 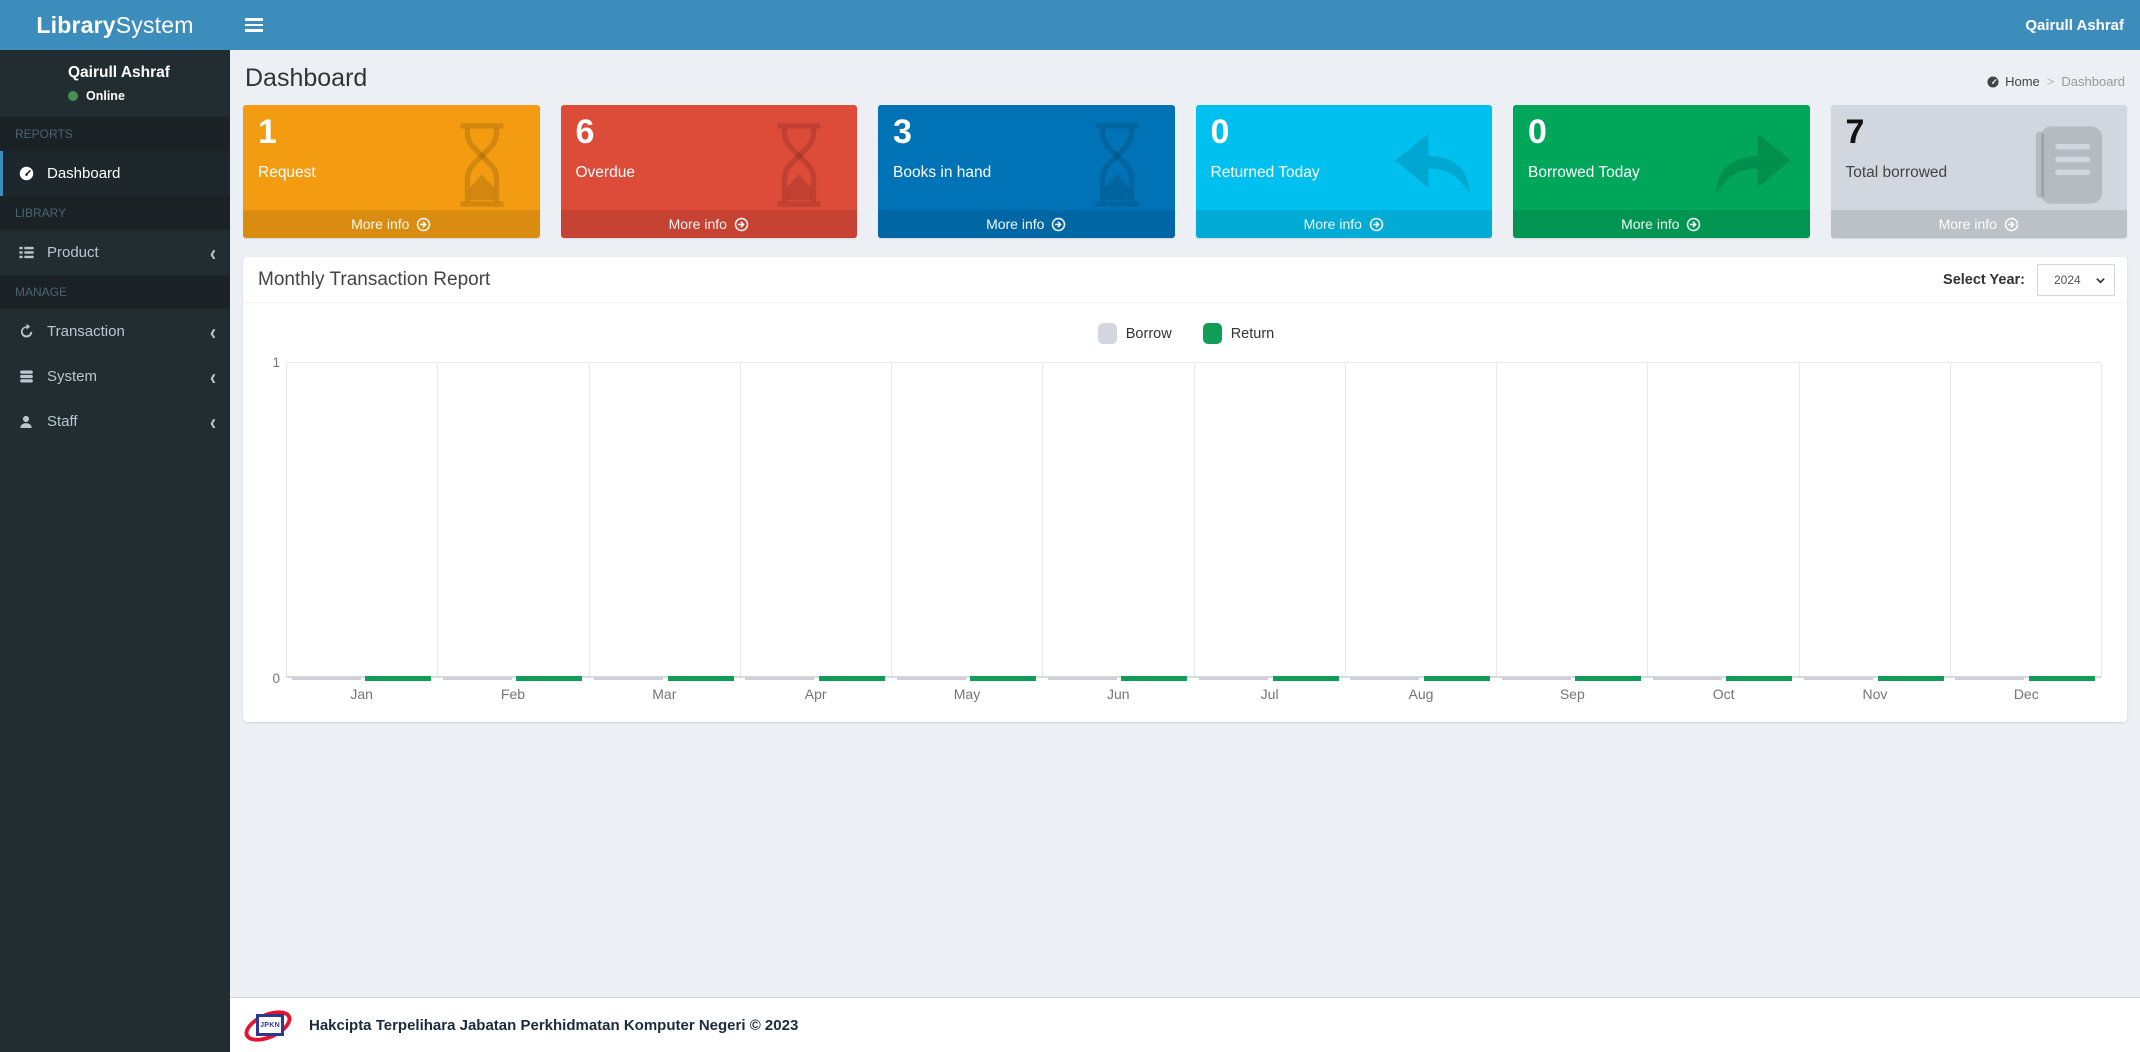 I want to click on brand-rest: System, so click(x=154, y=25).